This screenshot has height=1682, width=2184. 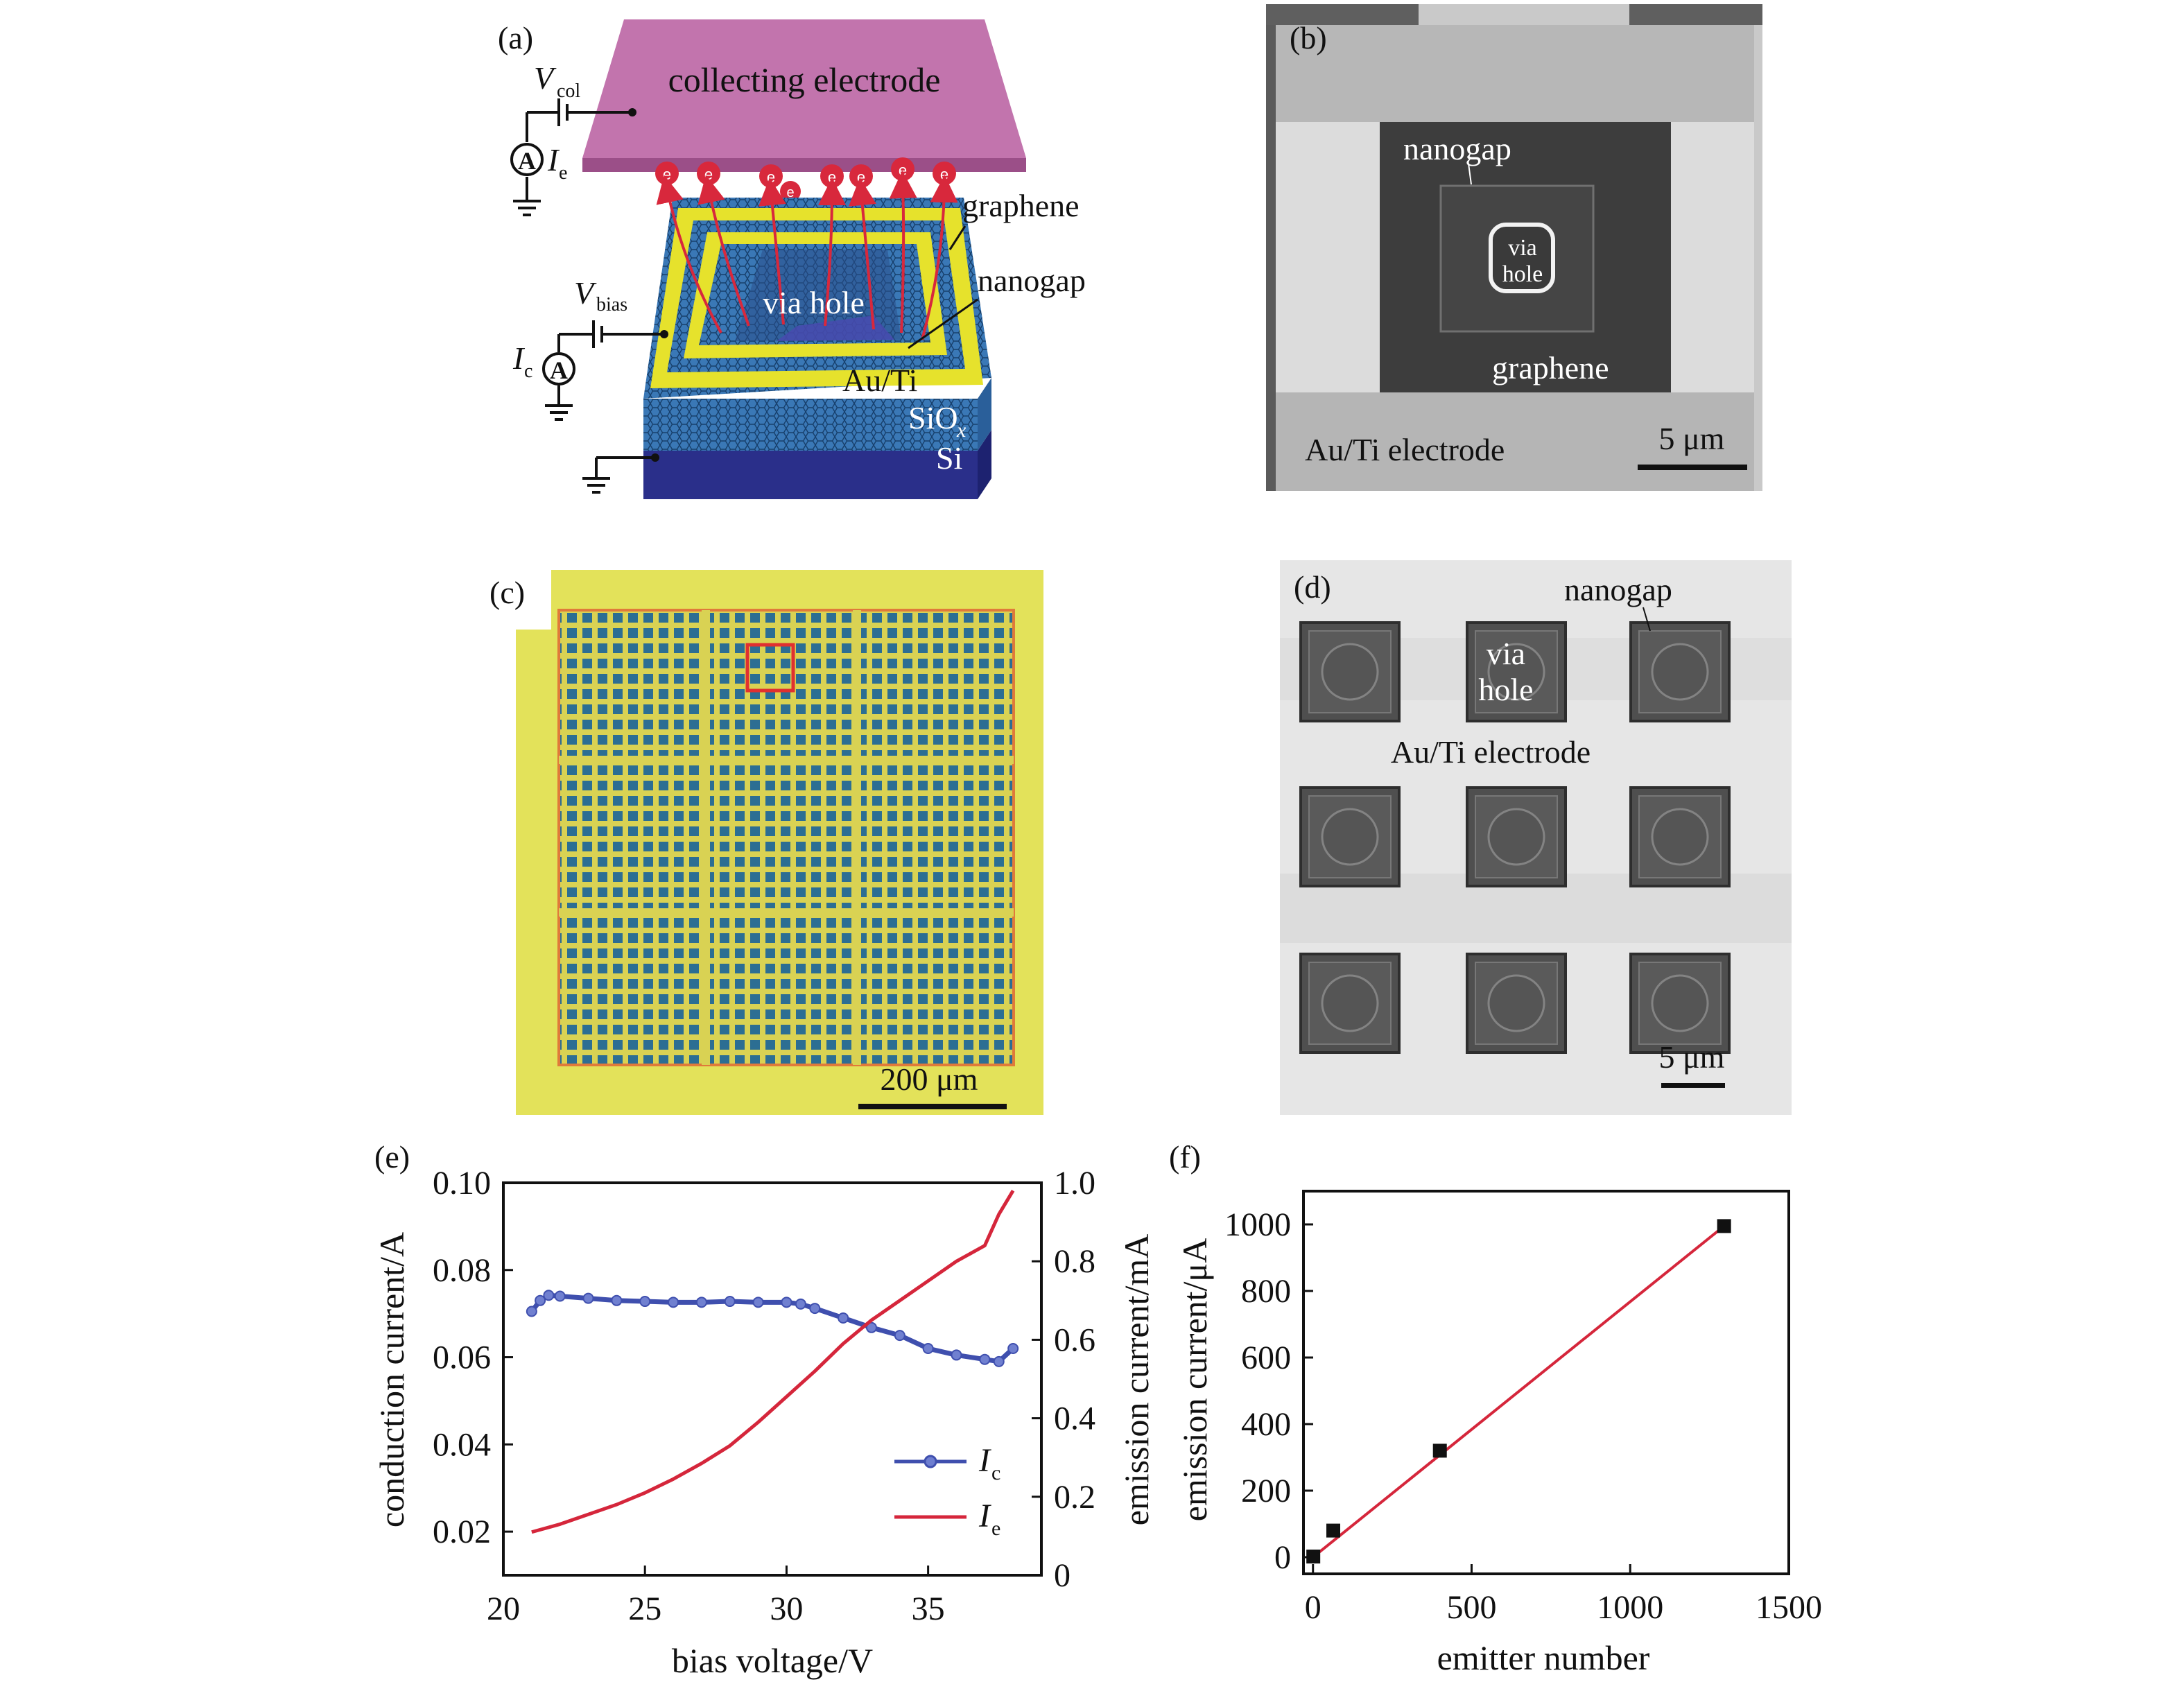 I want to click on legend-label-ic: I, so click(x=984, y=1461).